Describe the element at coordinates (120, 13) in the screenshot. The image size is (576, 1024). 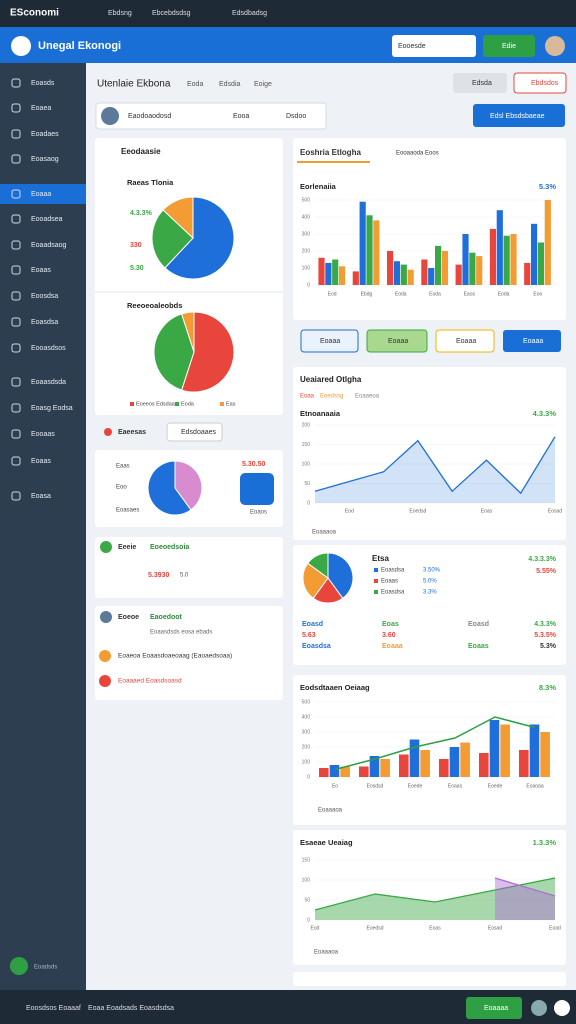
I see `menu-item: Ebdsng` at that location.